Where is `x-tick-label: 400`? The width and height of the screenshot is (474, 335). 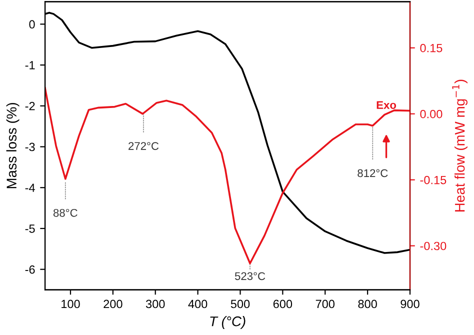 x-tick-label: 400 is located at coordinates (198, 304).